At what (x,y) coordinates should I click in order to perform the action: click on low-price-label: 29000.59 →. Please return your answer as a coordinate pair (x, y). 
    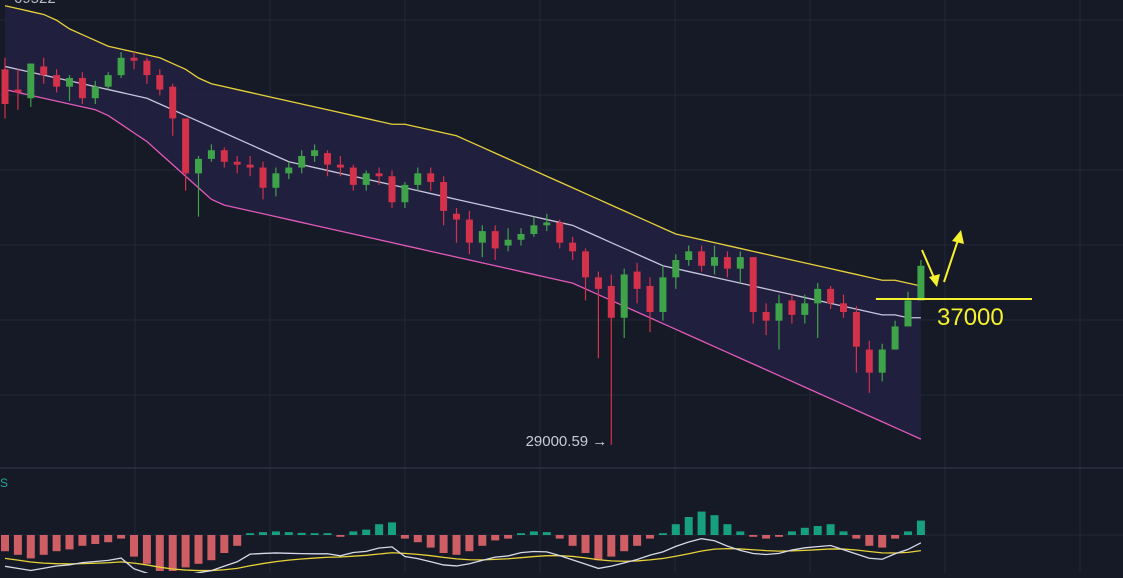
    Looking at the image, I should click on (567, 441).